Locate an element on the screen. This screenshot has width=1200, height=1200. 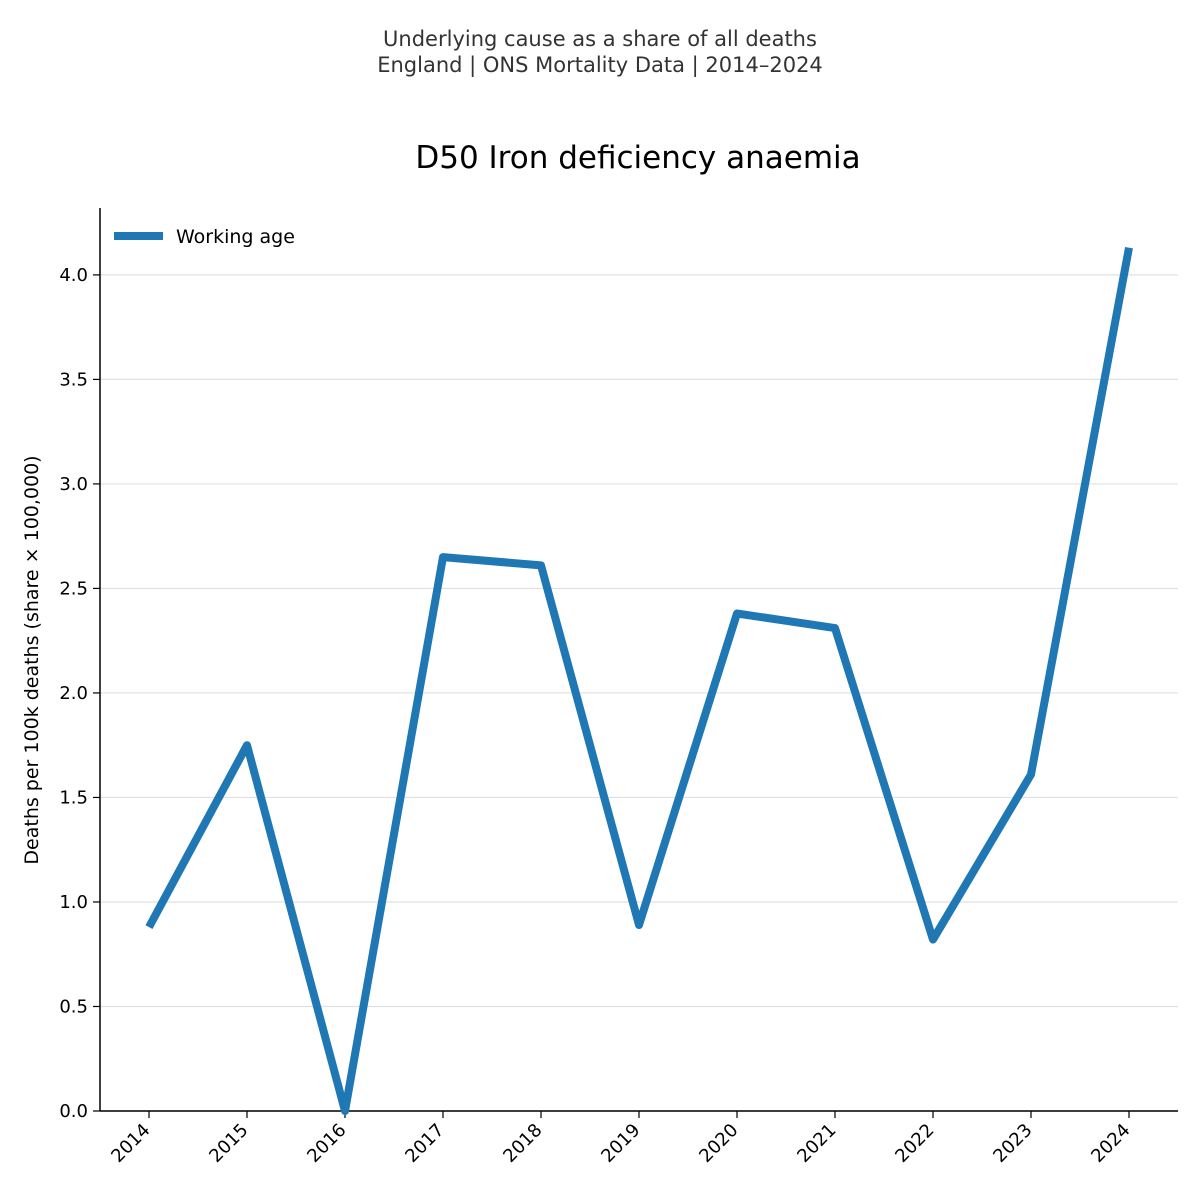
x-tick-label: 2019 is located at coordinates (620, 1143).